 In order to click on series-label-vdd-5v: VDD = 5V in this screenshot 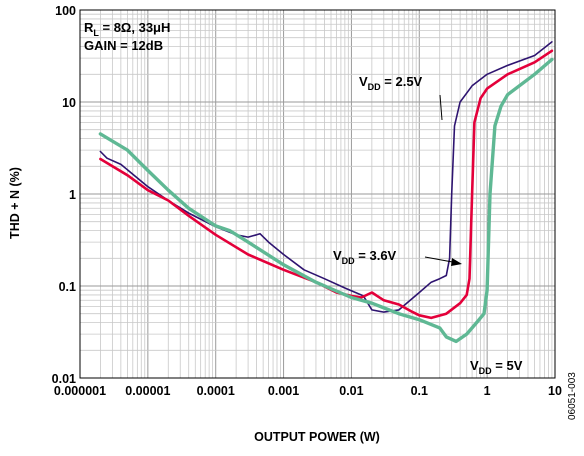, I will do `click(496, 367)`.